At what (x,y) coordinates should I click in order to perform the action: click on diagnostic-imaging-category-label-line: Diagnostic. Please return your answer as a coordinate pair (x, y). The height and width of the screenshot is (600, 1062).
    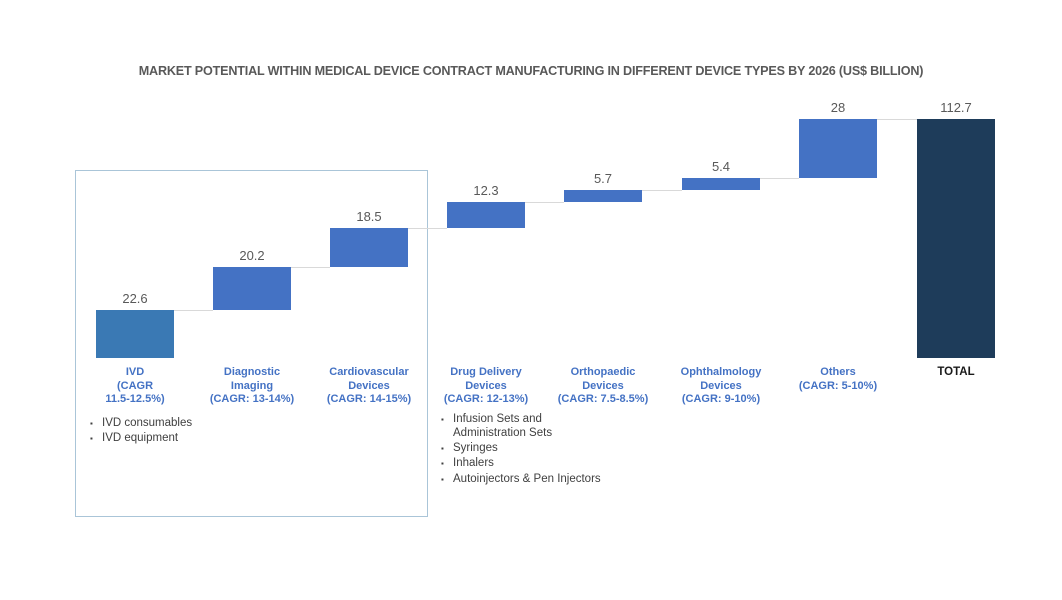
    Looking at the image, I should click on (252, 372).